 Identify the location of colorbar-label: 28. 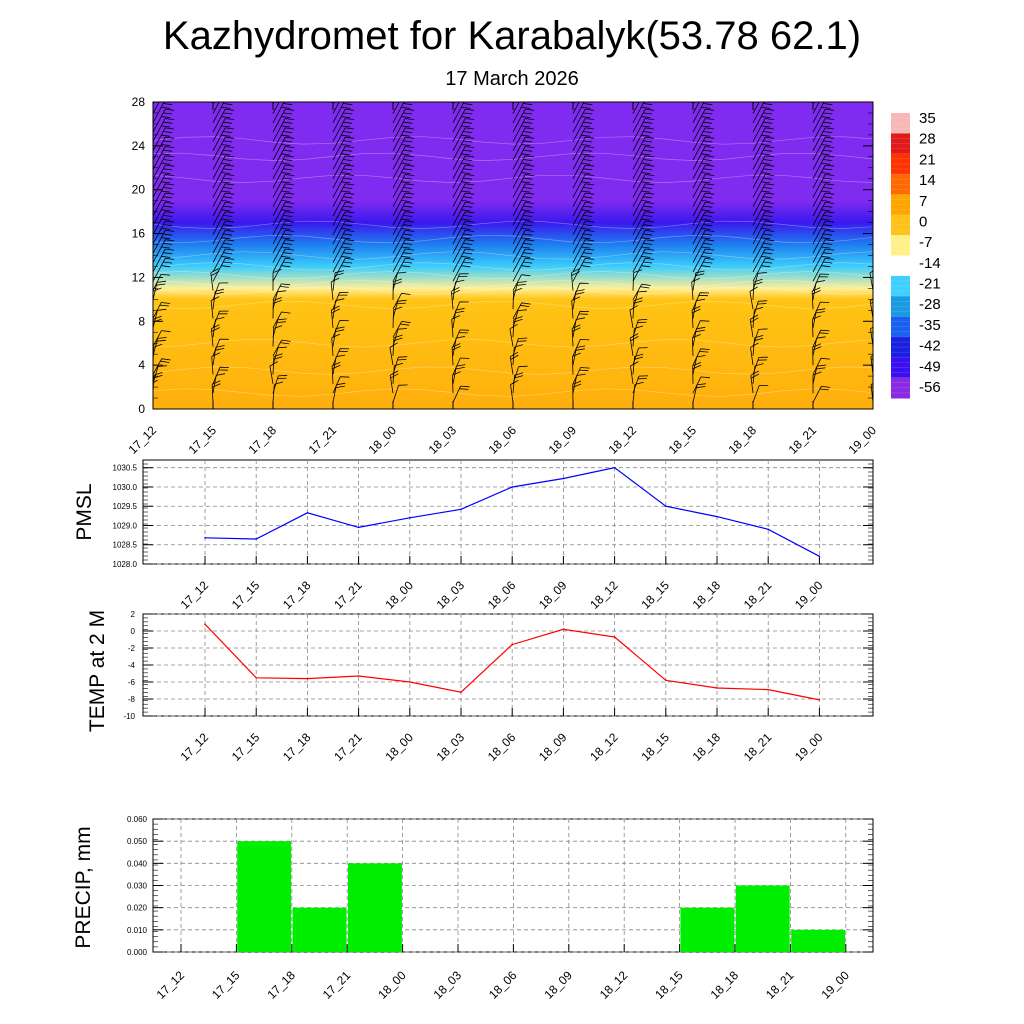
(927, 139).